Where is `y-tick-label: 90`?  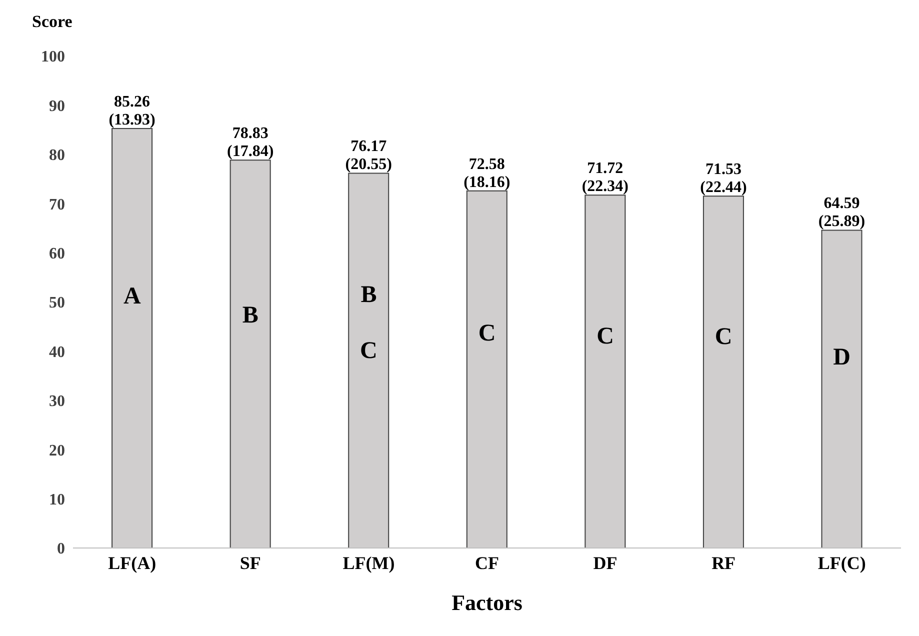
y-tick-label: 90 is located at coordinates (57, 106).